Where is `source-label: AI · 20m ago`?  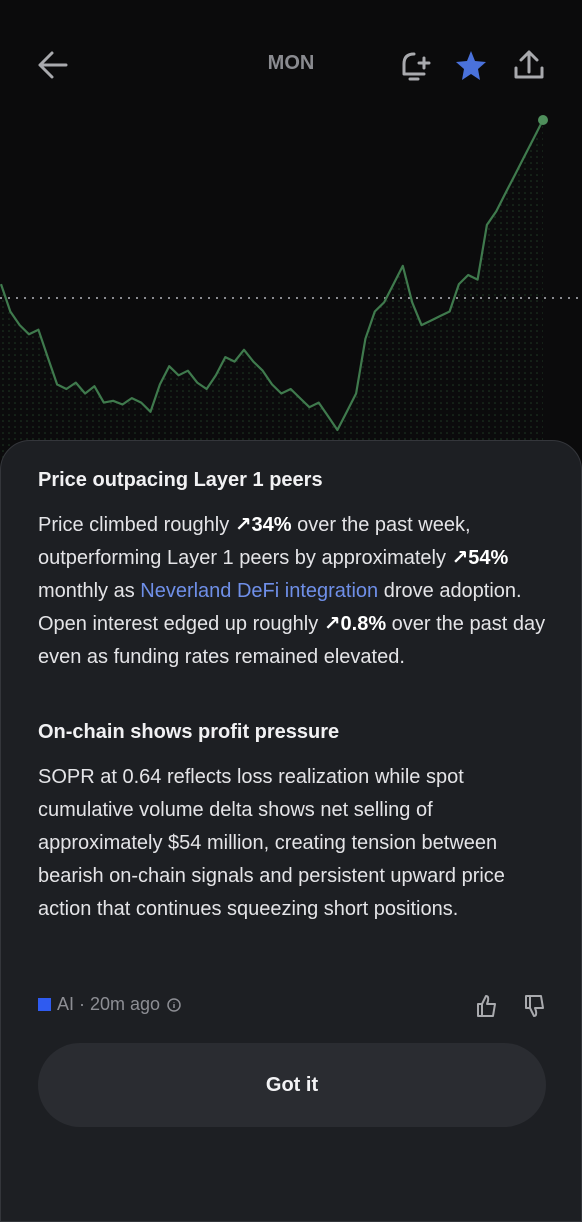
source-label: AI · 20m ago is located at coordinates (109, 1004).